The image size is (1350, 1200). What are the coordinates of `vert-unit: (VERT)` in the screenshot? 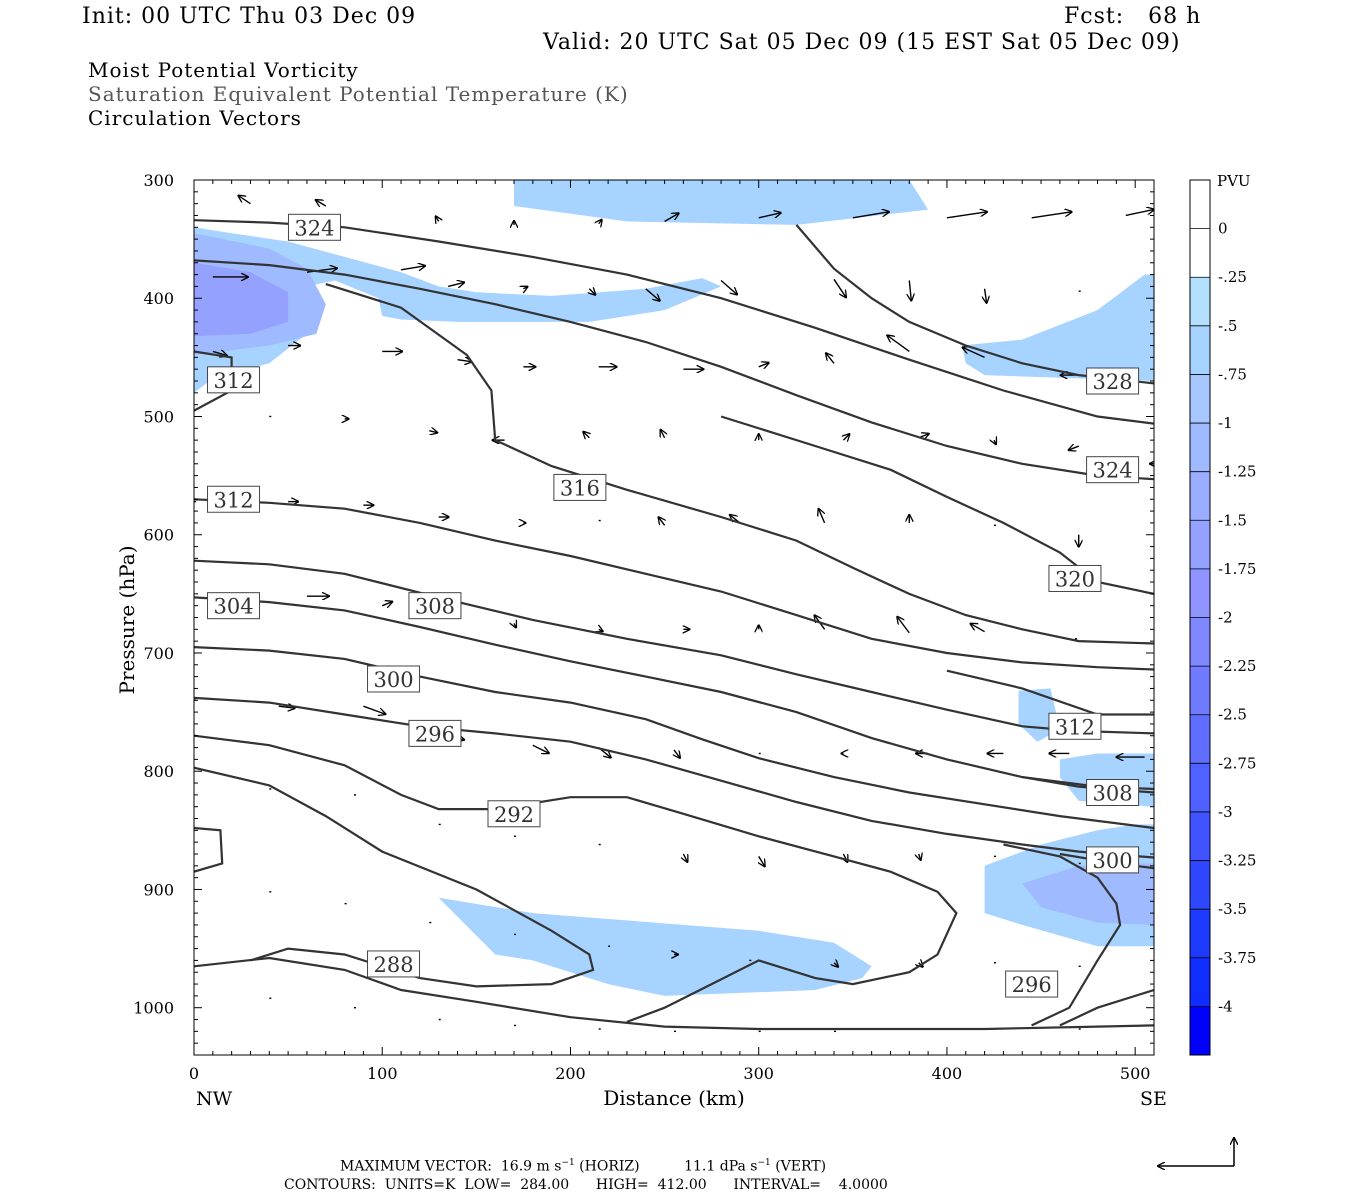 It's located at (801, 1166).